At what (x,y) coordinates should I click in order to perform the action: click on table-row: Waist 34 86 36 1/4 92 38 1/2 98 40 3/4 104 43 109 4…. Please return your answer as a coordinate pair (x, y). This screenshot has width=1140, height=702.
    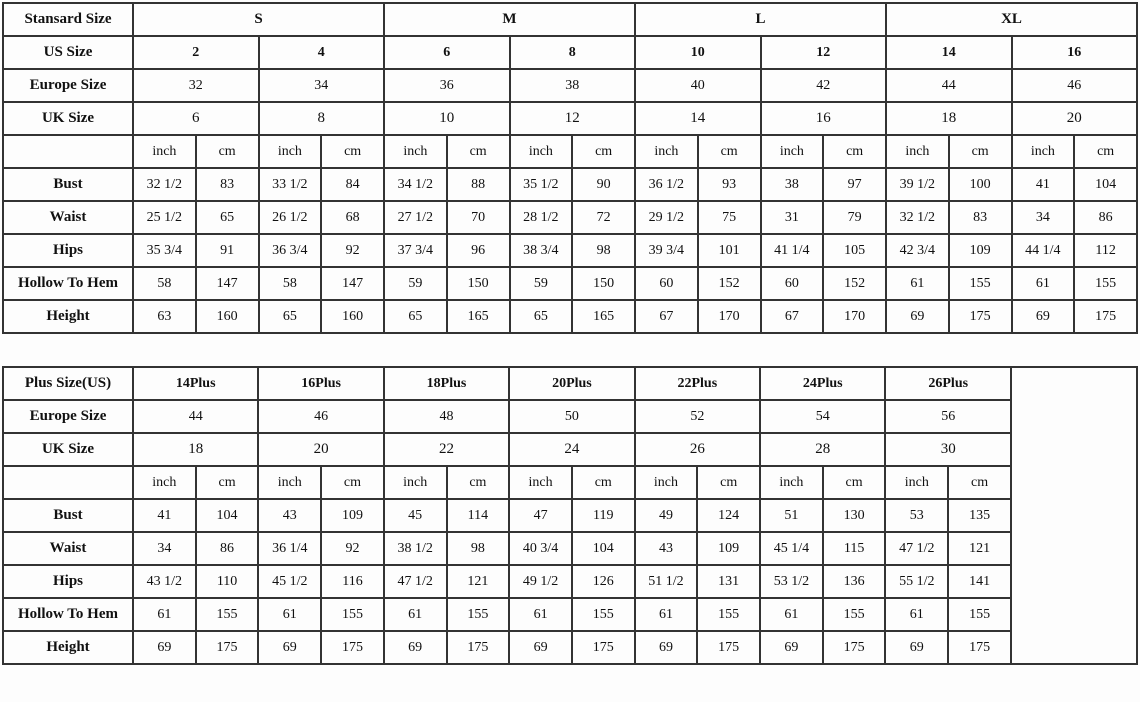
    Looking at the image, I should click on (569, 548).